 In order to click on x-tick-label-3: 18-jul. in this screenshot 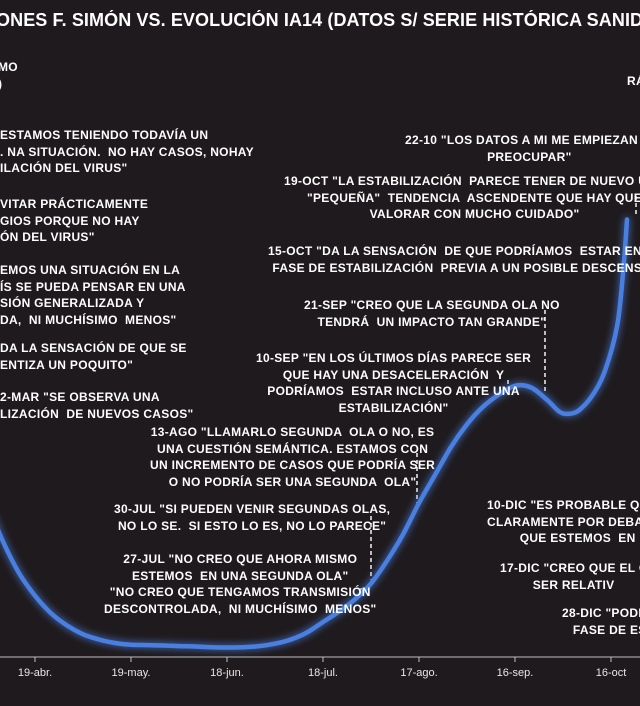, I will do `click(323, 673)`.